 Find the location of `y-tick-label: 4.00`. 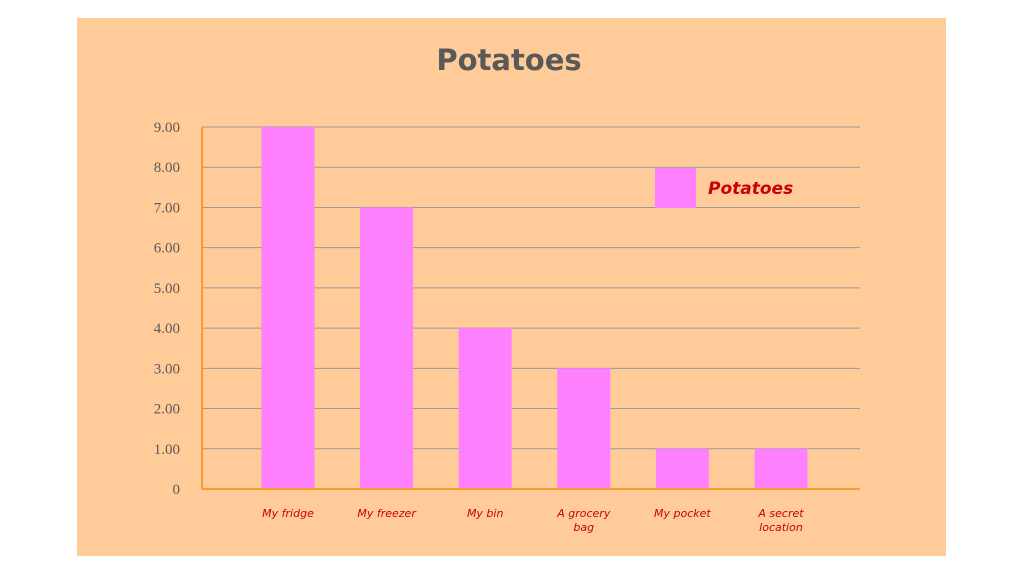

y-tick-label: 4.00 is located at coordinates (167, 329).